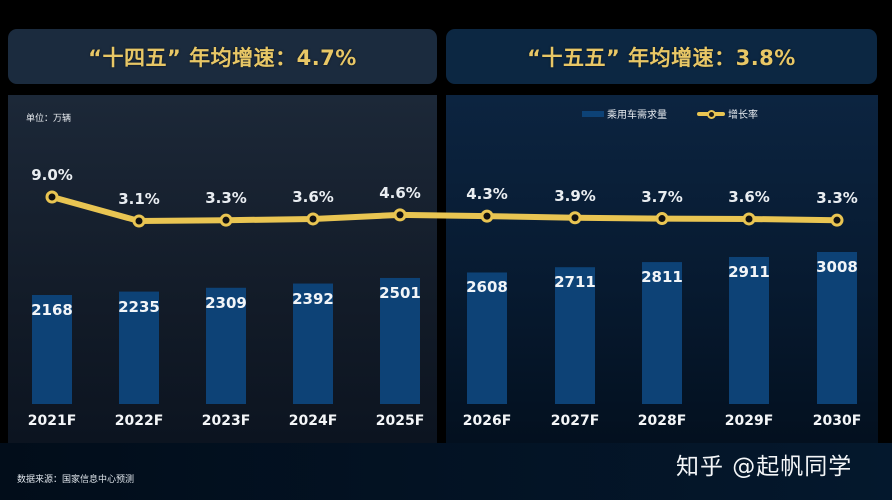 The width and height of the screenshot is (892, 500). Describe the element at coordinates (139, 199) in the screenshot. I see `growth-rate-label: 3.1%` at that location.